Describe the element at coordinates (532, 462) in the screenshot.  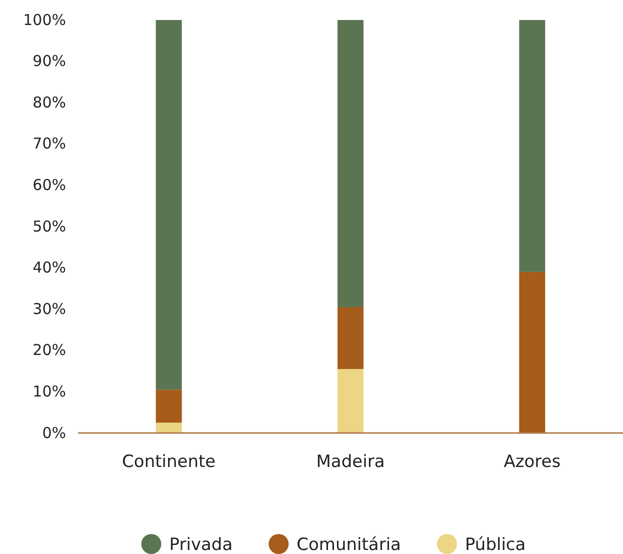
I see `x-tick-label: Azores` at that location.